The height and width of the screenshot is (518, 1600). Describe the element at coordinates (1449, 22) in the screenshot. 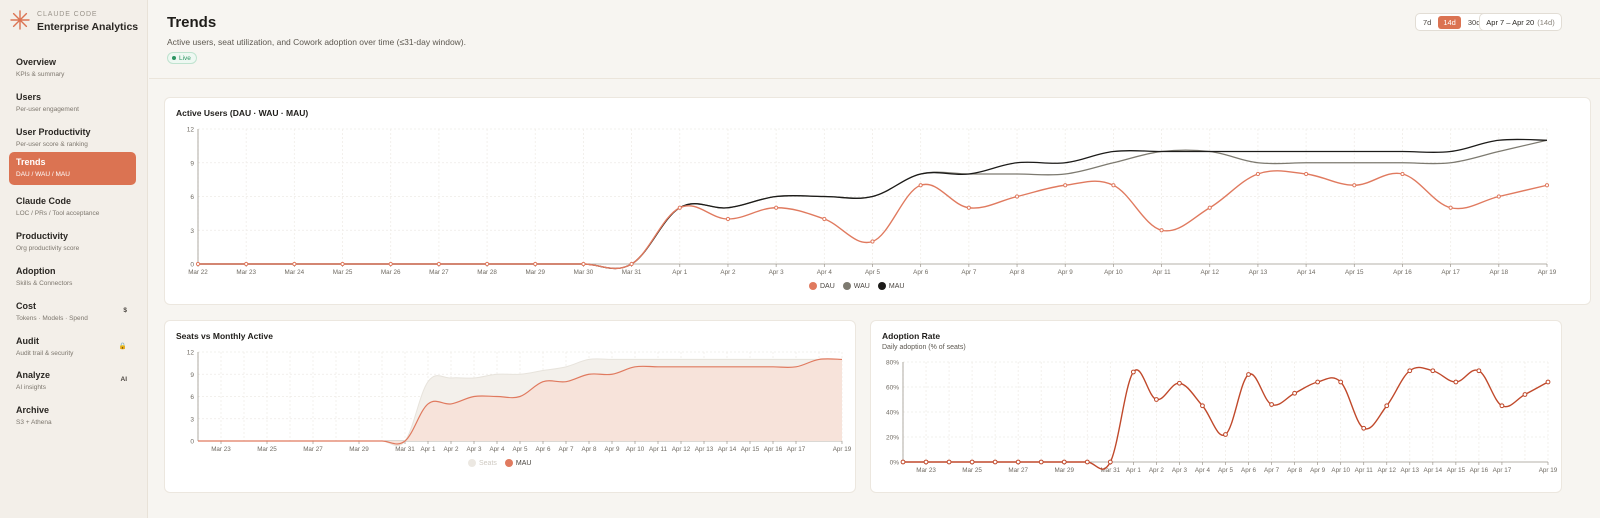

I see `range-14d-button: 14d` at that location.